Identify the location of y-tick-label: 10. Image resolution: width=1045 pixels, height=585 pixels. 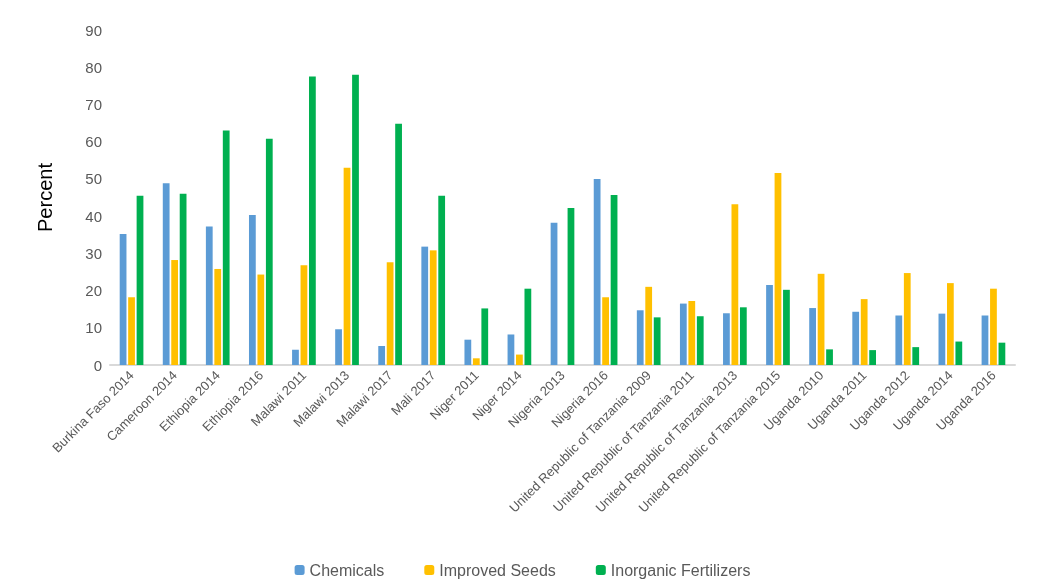
(93, 328).